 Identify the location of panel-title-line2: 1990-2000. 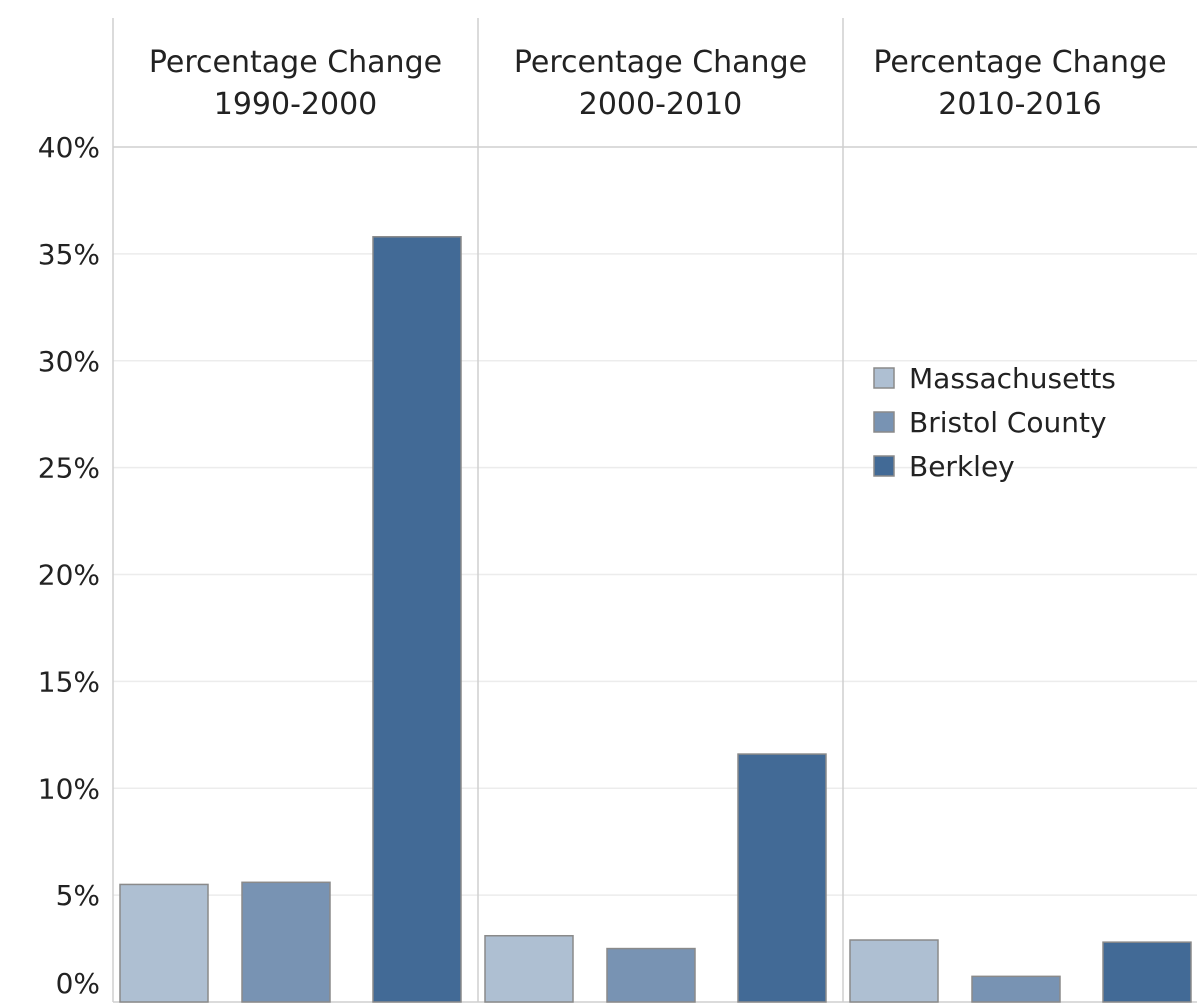
(296, 104).